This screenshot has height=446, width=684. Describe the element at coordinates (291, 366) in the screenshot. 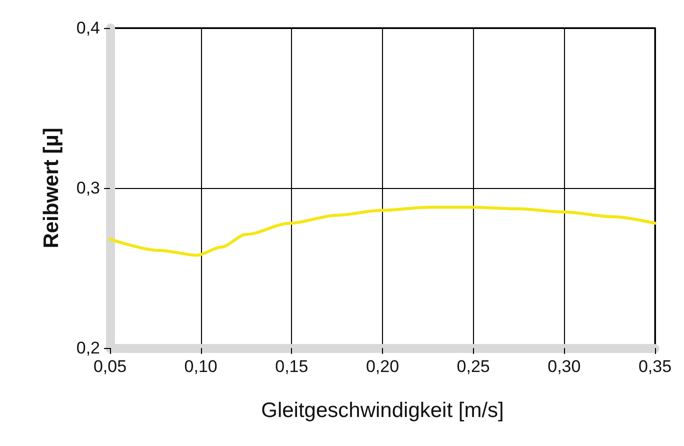

I see `x-tick-label: 0,15` at that location.